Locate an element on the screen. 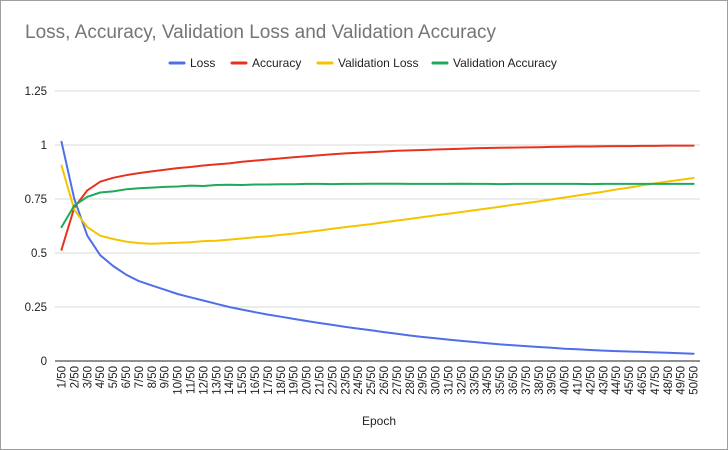 This screenshot has width=728, height=450. x-tick-label: 50/50 is located at coordinates (695, 380).